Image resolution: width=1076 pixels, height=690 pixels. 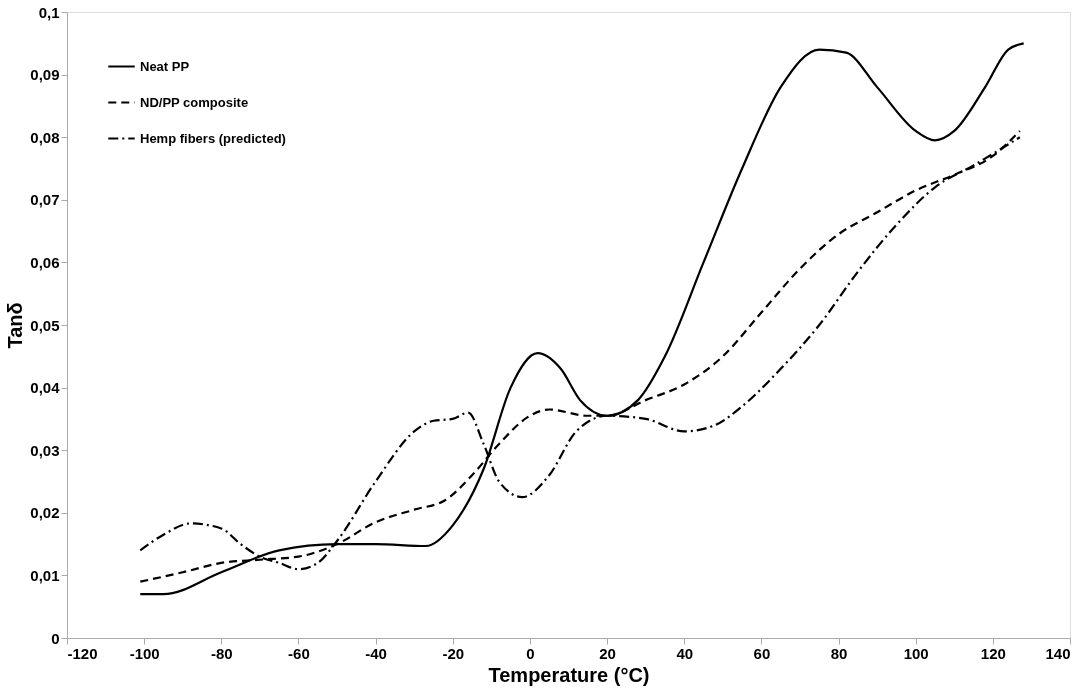 I want to click on y-tick-label: 0,01, so click(x=45, y=575).